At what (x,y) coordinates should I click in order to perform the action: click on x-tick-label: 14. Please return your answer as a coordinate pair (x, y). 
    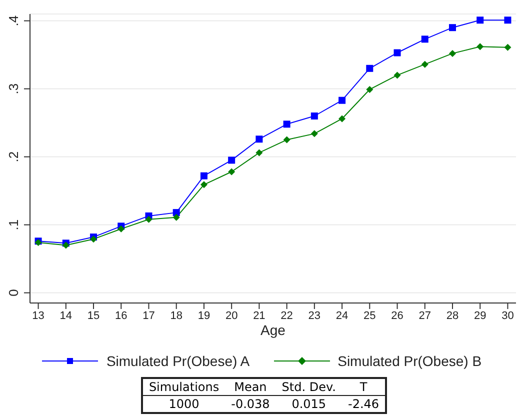
    Looking at the image, I should click on (66, 316).